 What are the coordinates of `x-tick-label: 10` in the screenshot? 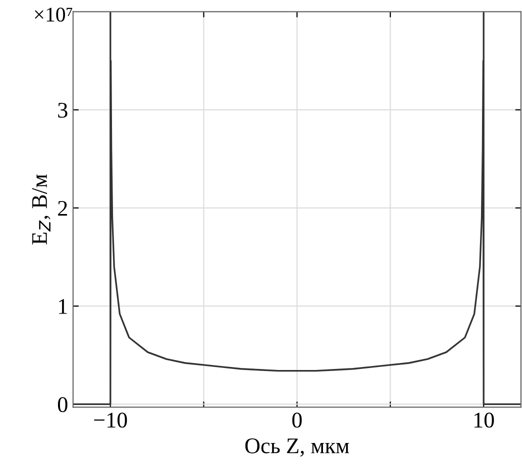 It's located at (484, 420).